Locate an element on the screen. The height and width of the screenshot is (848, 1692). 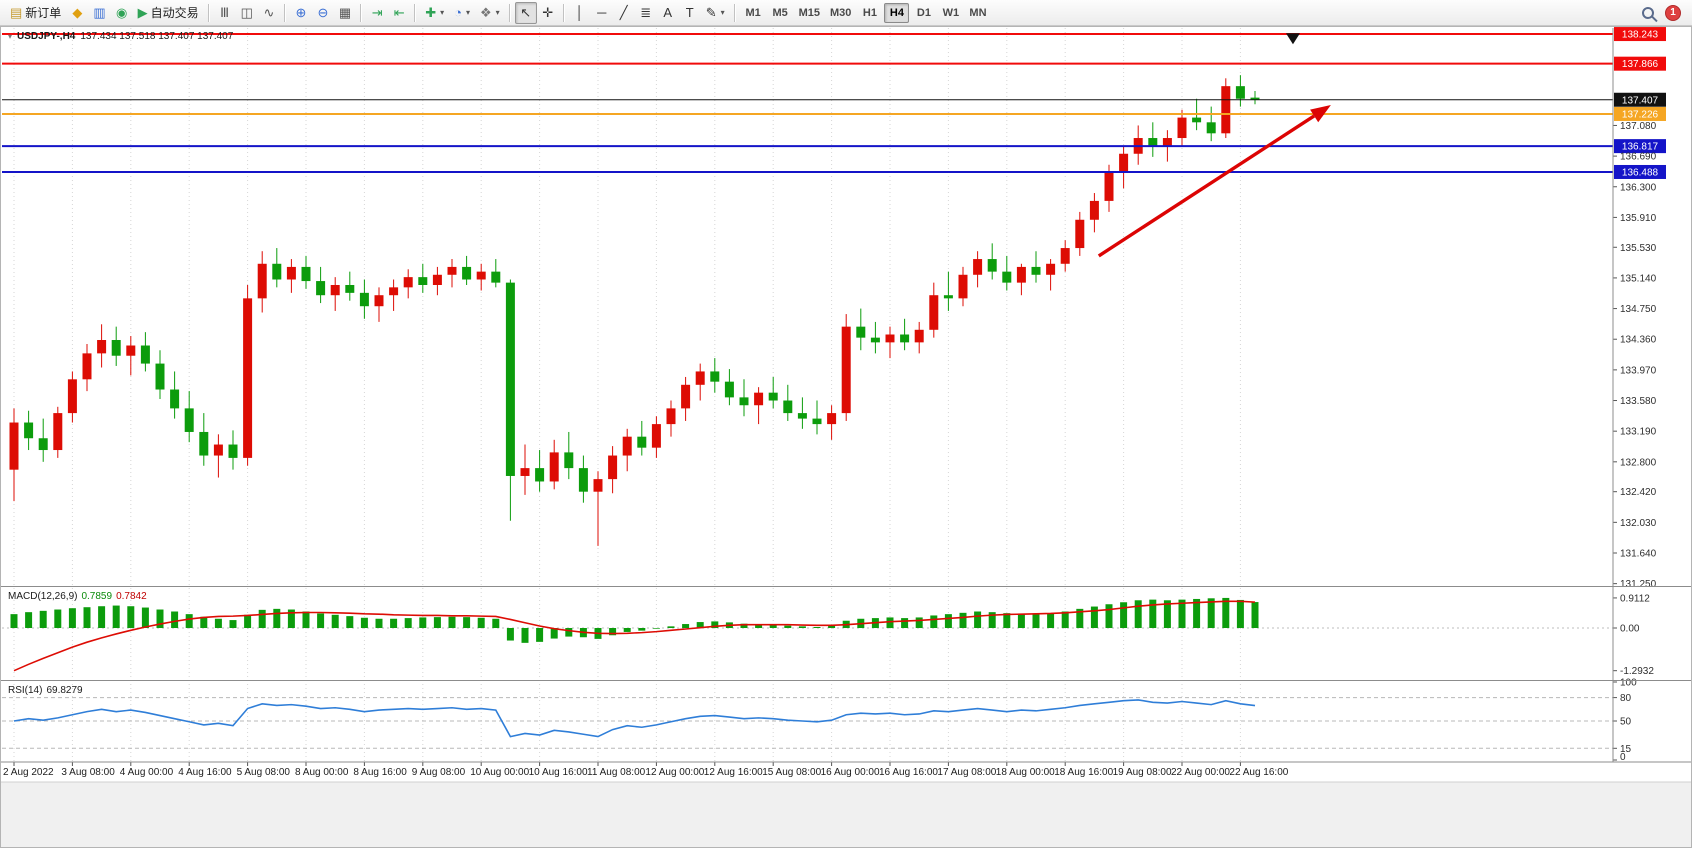
toolbar-right: 1 is located at coordinates (1664, 12).